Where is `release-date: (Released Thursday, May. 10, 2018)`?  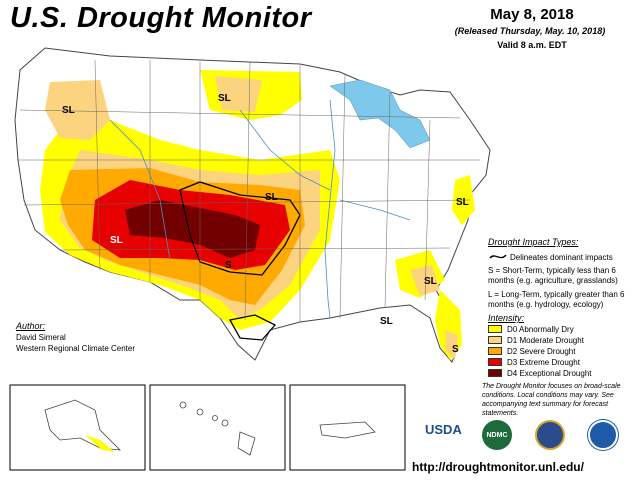
release-date: (Released Thursday, May. 10, 2018) is located at coordinates (530, 31).